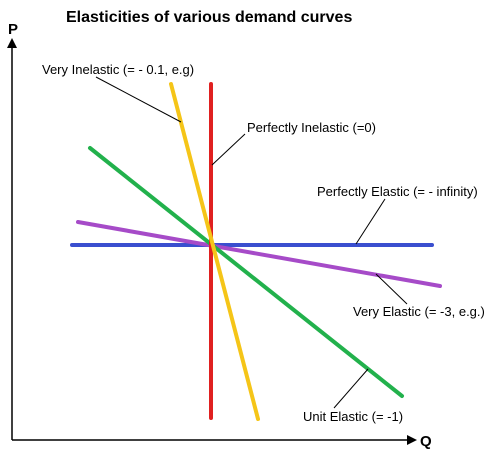 This screenshot has height=459, width=500. Describe the element at coordinates (351, 388) in the screenshot. I see `unit-elastic-leader` at that location.